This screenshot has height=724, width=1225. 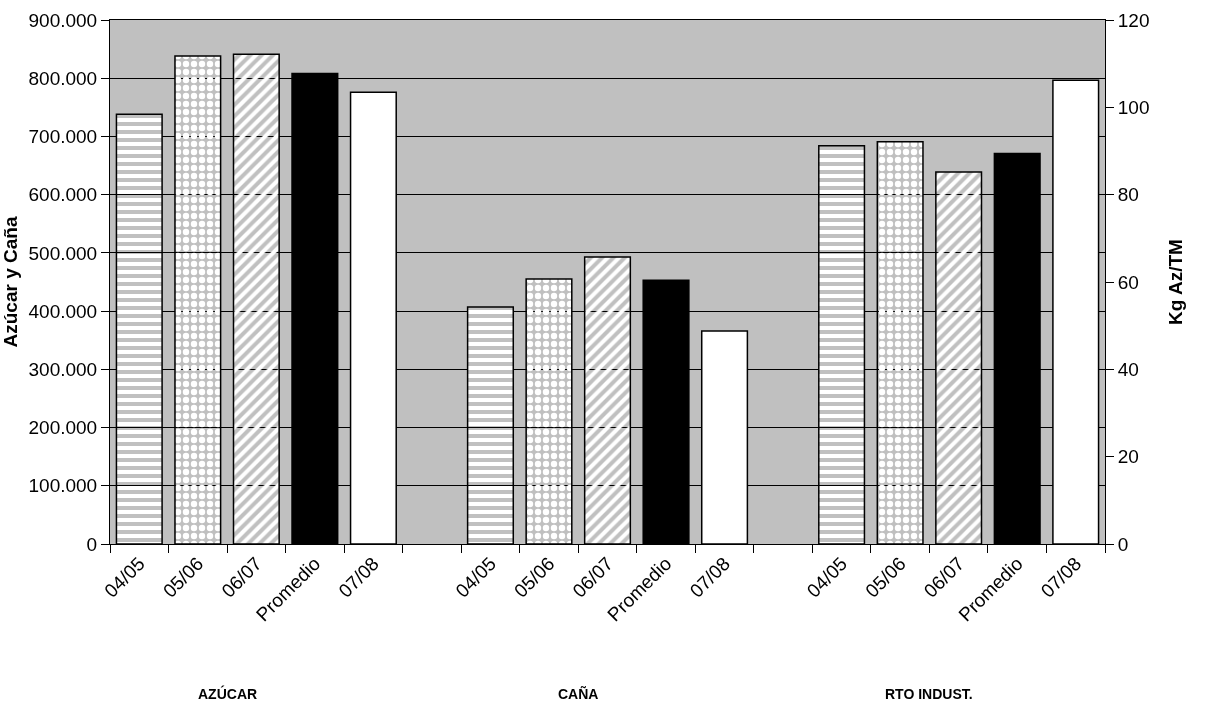 I want to click on y-tick-label: 200.000, so click(x=63, y=428).